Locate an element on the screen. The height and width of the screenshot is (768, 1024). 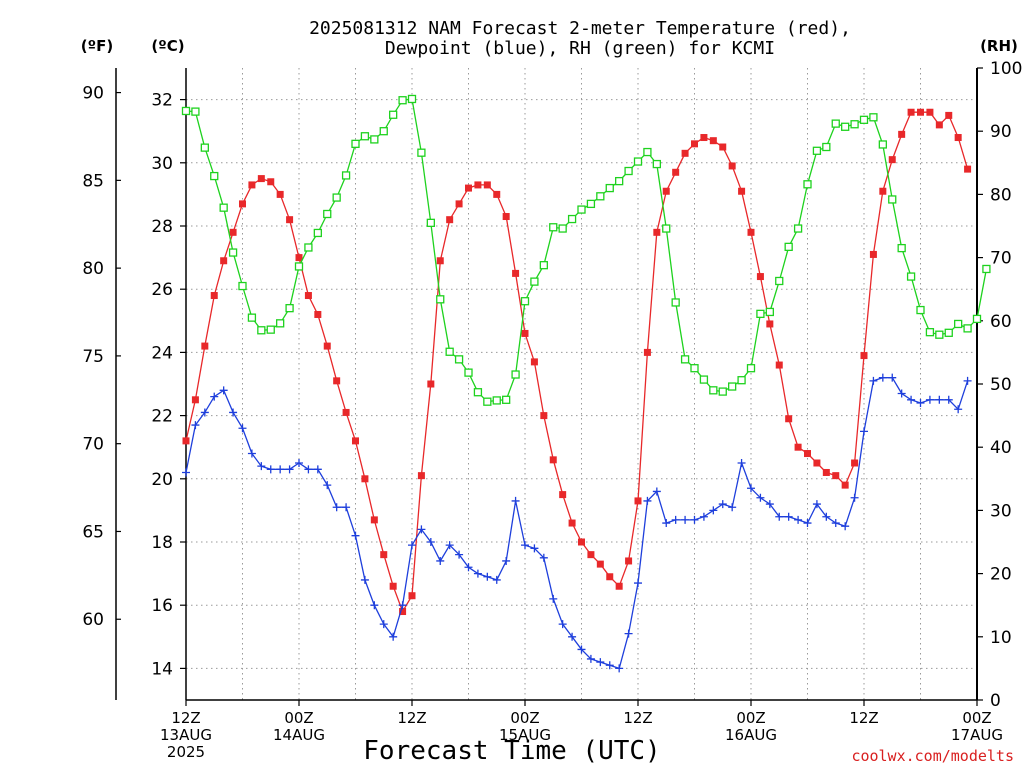
celsius-tick-label: 26 is located at coordinates (162, 290).